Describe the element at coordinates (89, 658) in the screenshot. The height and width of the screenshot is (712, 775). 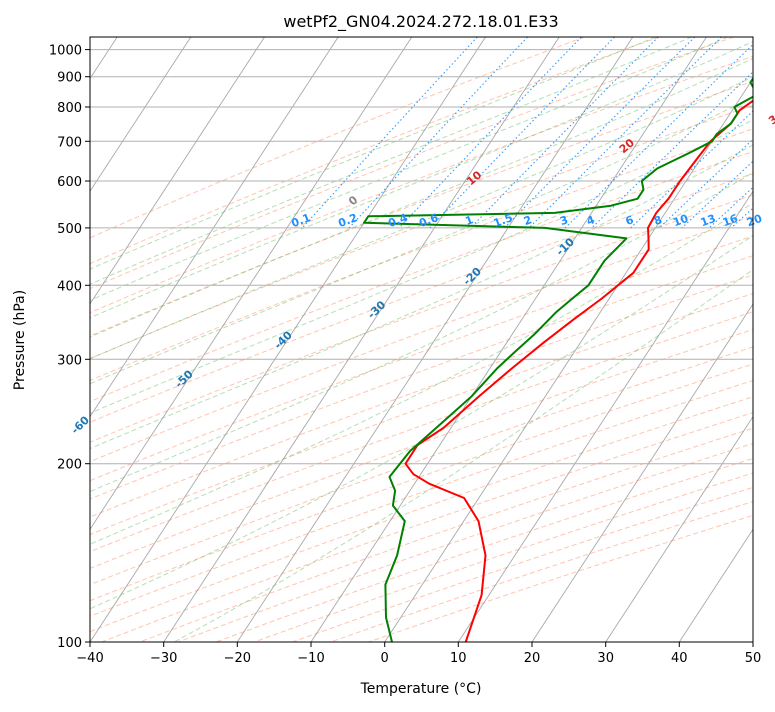
I see `x-tick-label: −40` at that location.